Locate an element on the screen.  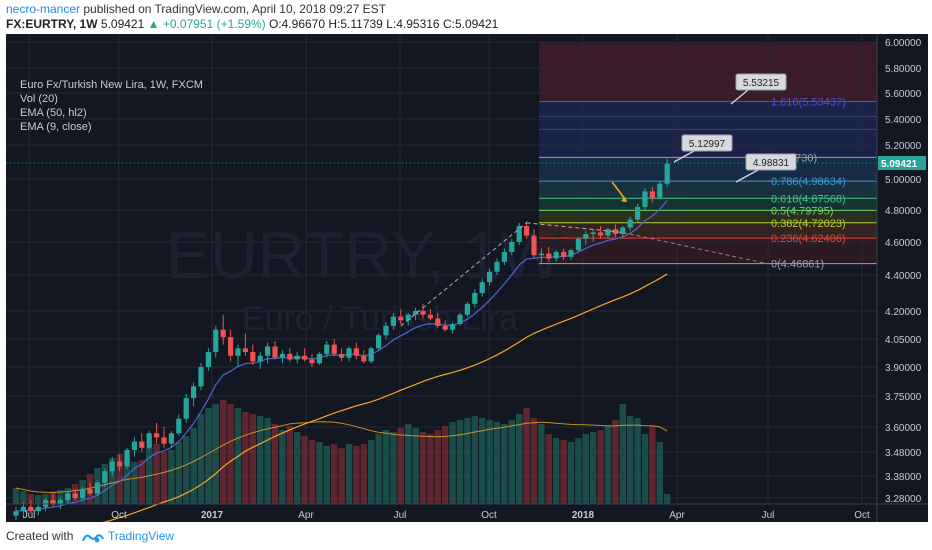
author-link: necro-mancer is located at coordinates (43, 9).